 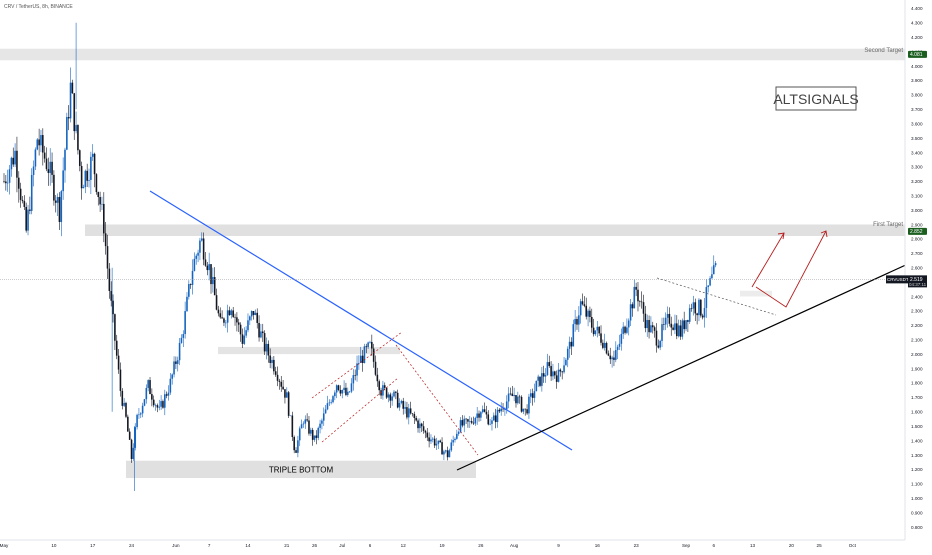 What do you see at coordinates (342, 545) in the screenshot?
I see `time-tick-label: Jul` at bounding box center [342, 545].